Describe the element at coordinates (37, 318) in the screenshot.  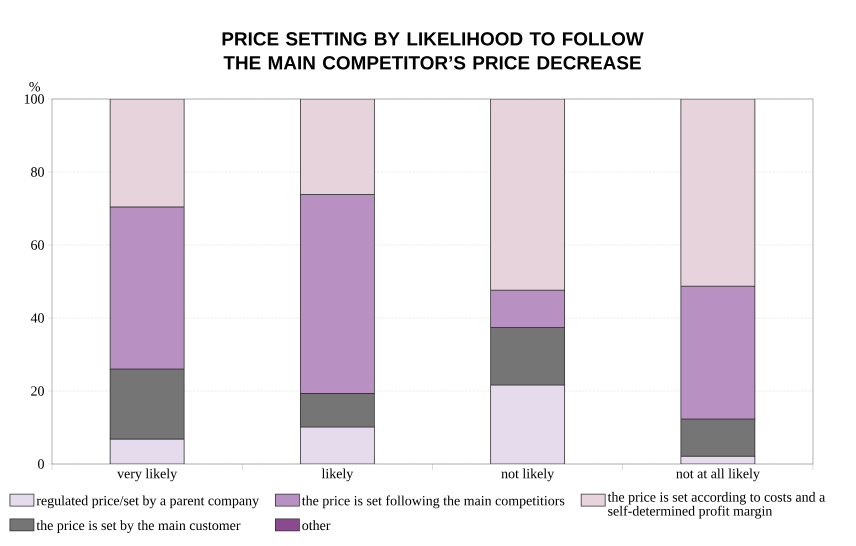
I see `y-tick-label: 40` at that location.